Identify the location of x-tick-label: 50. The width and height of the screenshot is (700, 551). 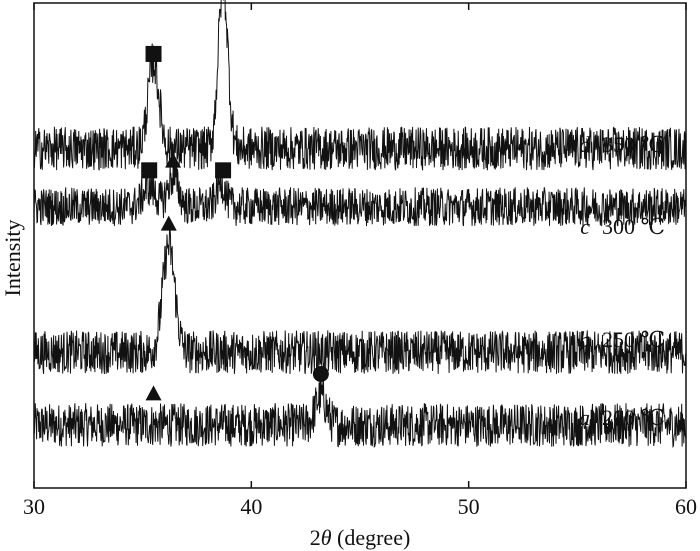
(469, 506).